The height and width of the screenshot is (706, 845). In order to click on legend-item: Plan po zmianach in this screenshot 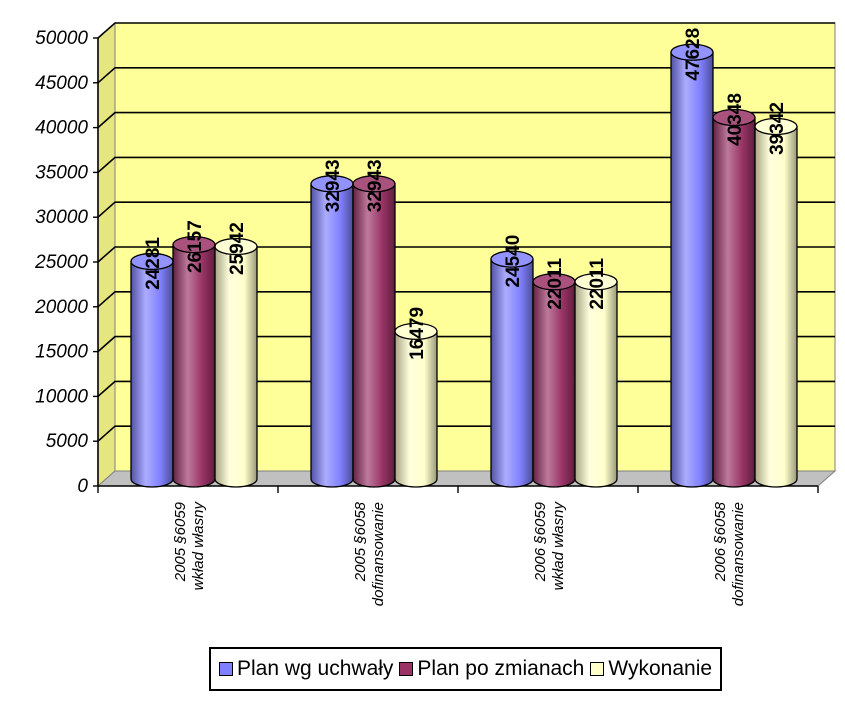, I will do `click(491, 669)`.